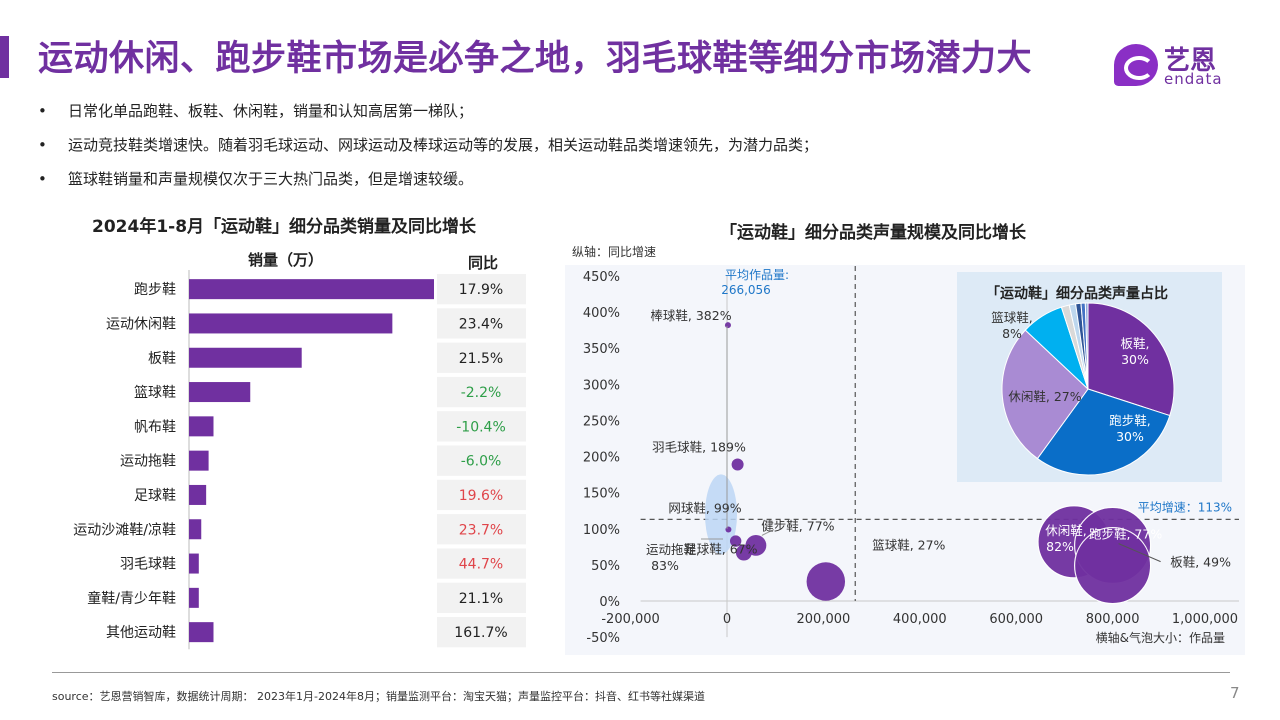  What do you see at coordinates (665, 565) in the screenshot?
I see `bubble-label-value: 83%` at bounding box center [665, 565].